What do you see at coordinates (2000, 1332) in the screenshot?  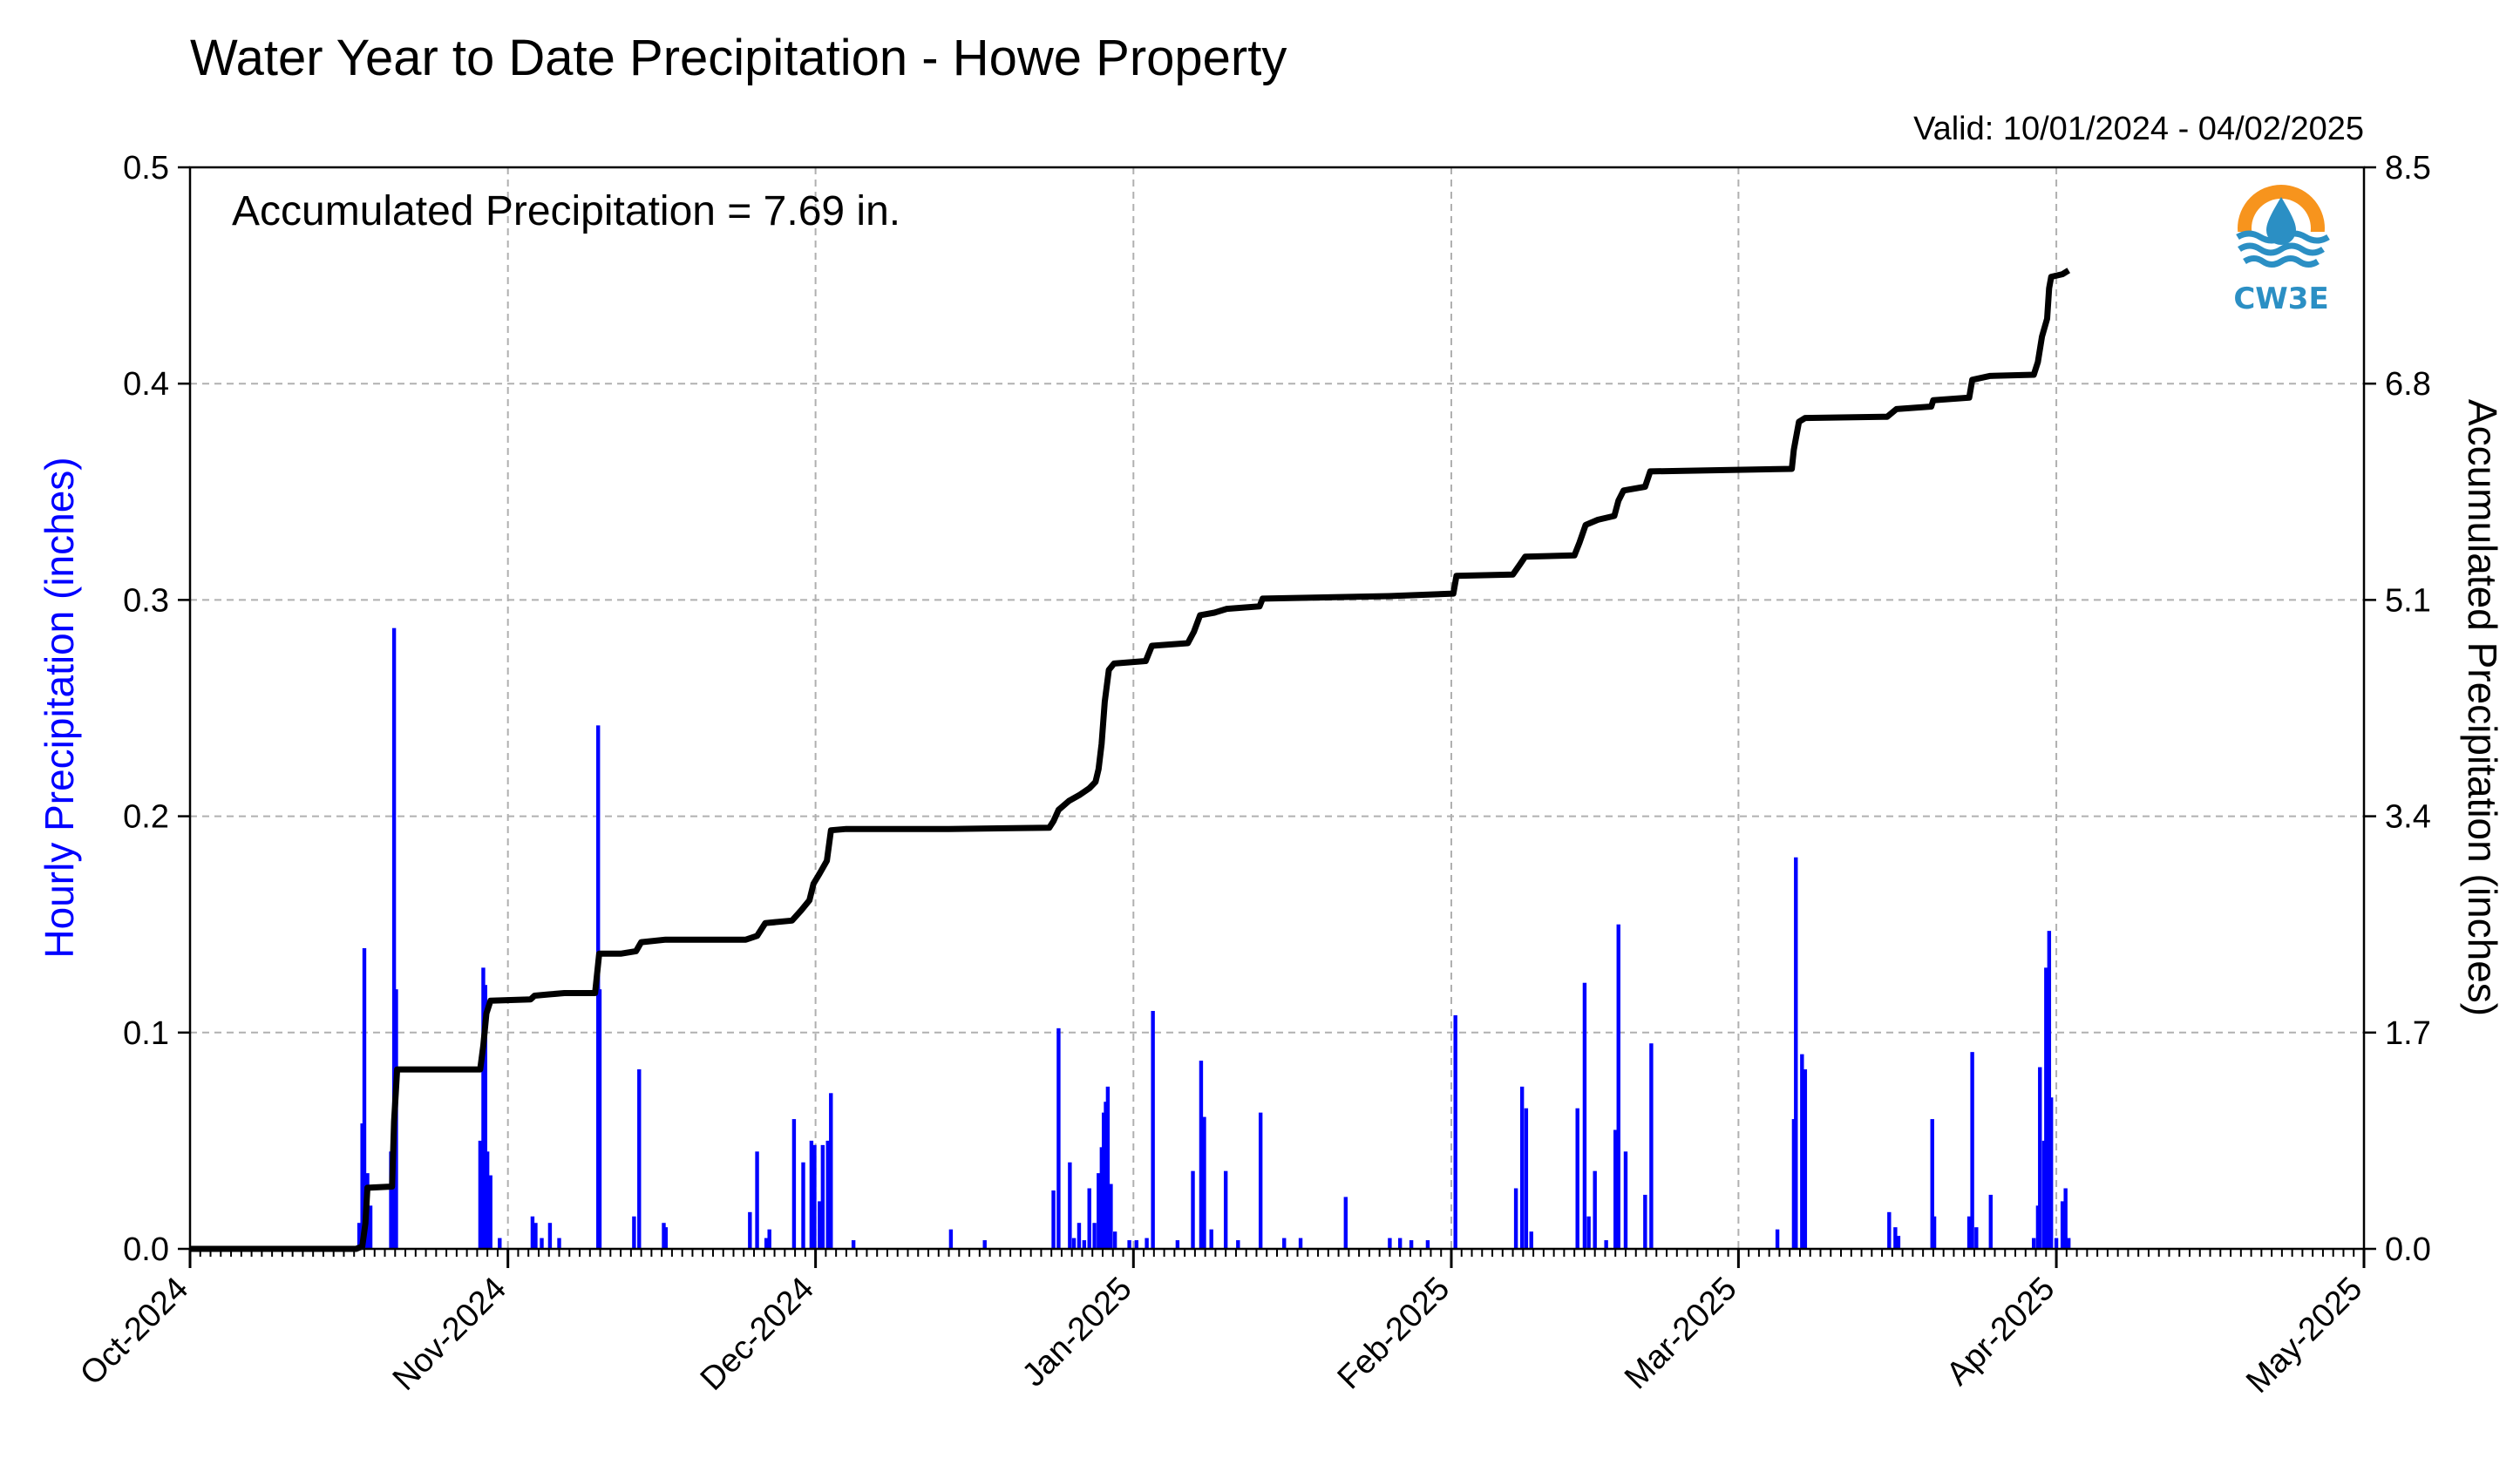 I see `x-tick-label: Apr-2025` at bounding box center [2000, 1332].